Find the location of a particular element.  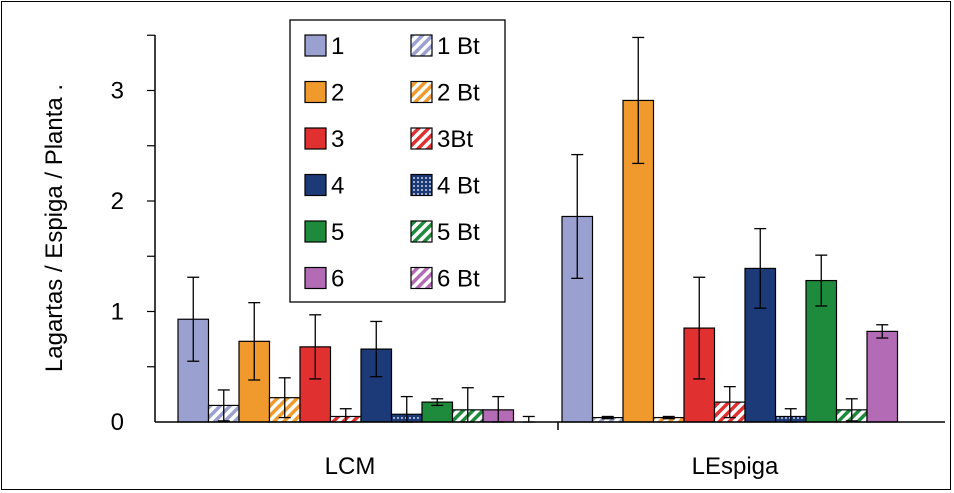

y-tick-label: 1 is located at coordinates (117, 312).